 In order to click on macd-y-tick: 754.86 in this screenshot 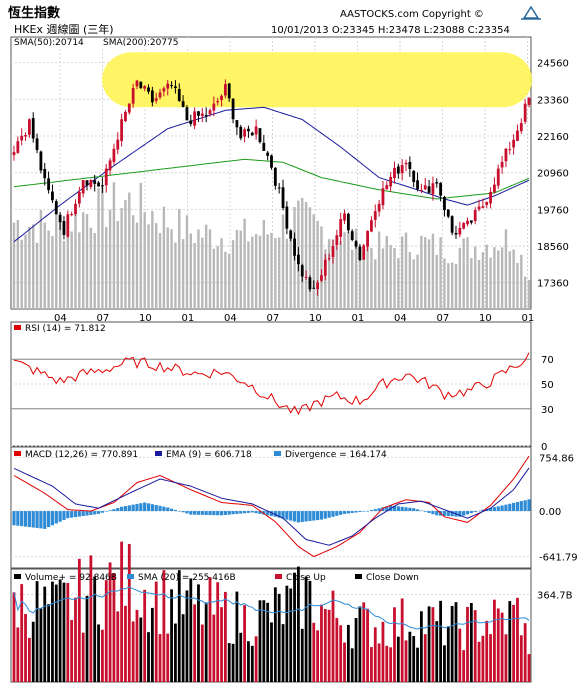, I will do `click(556, 458)`.